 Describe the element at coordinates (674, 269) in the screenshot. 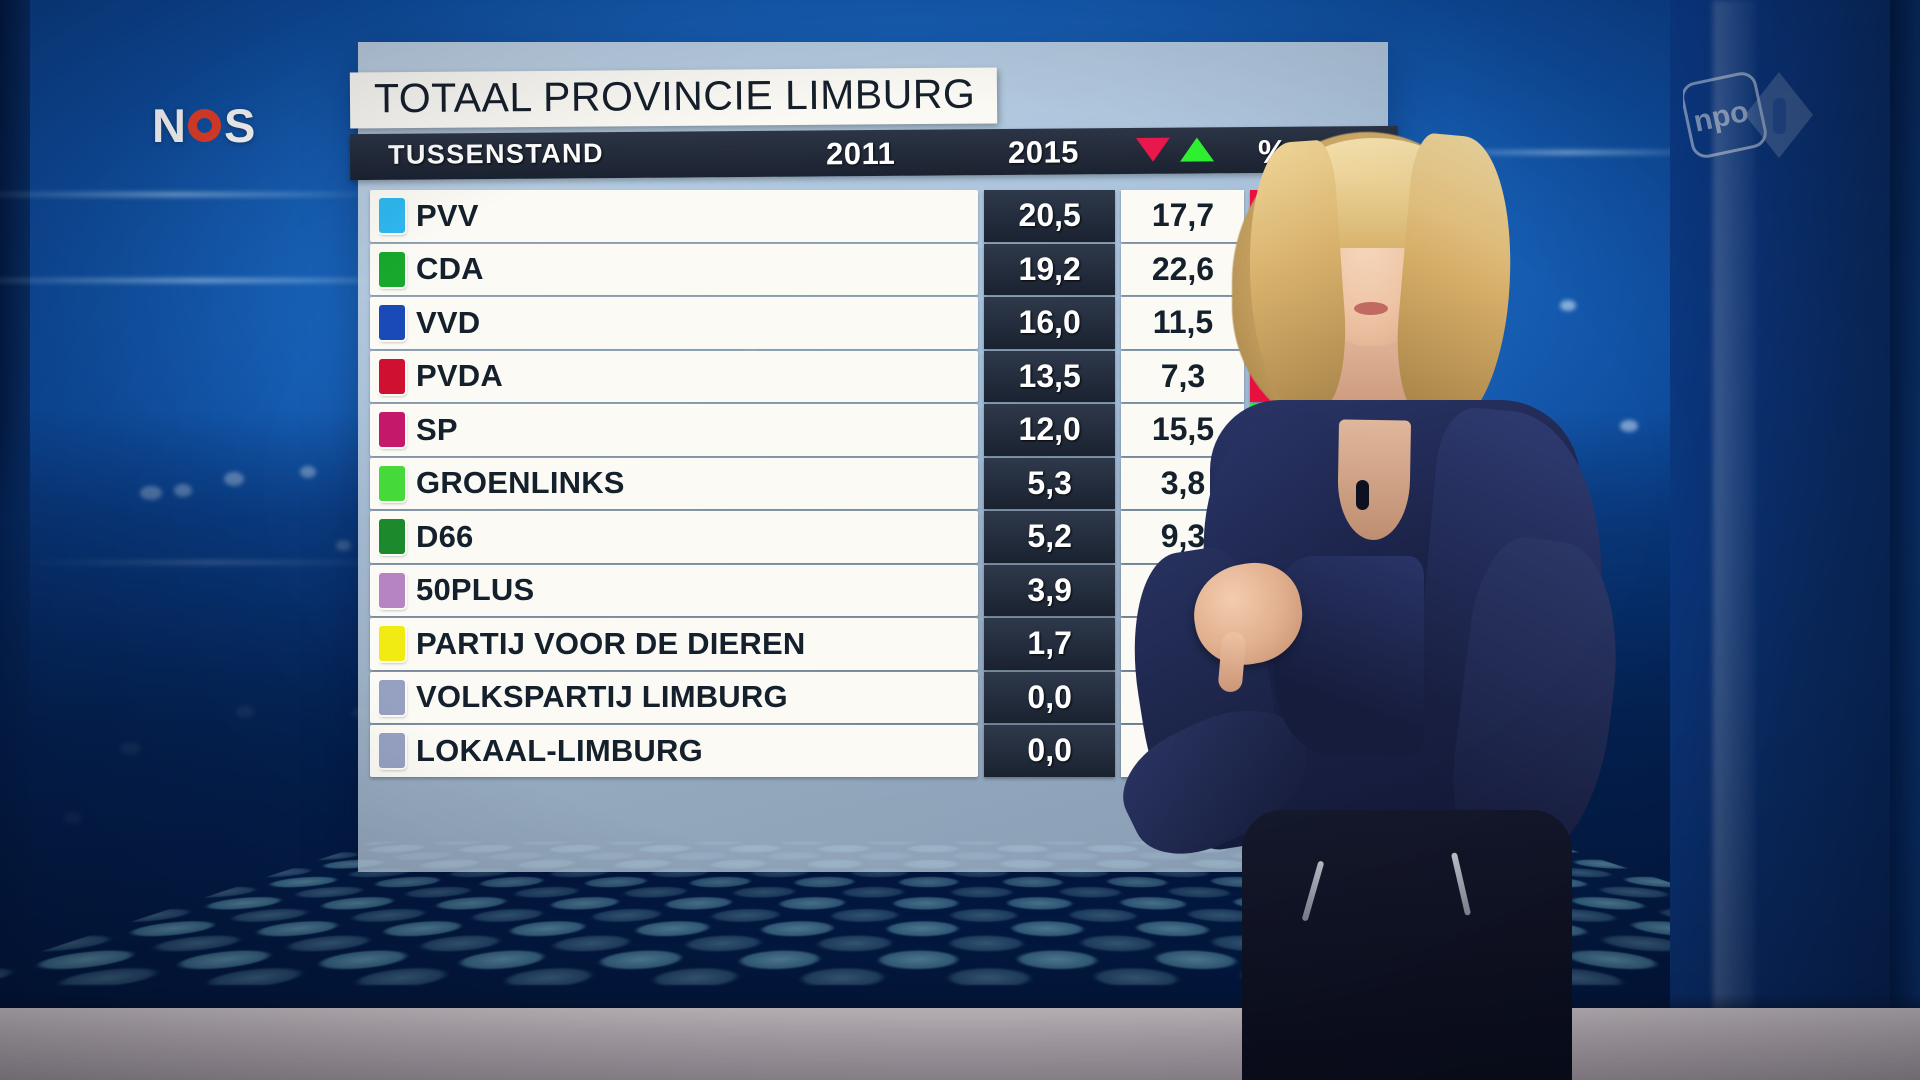

I see `party-cell: CDA` at that location.